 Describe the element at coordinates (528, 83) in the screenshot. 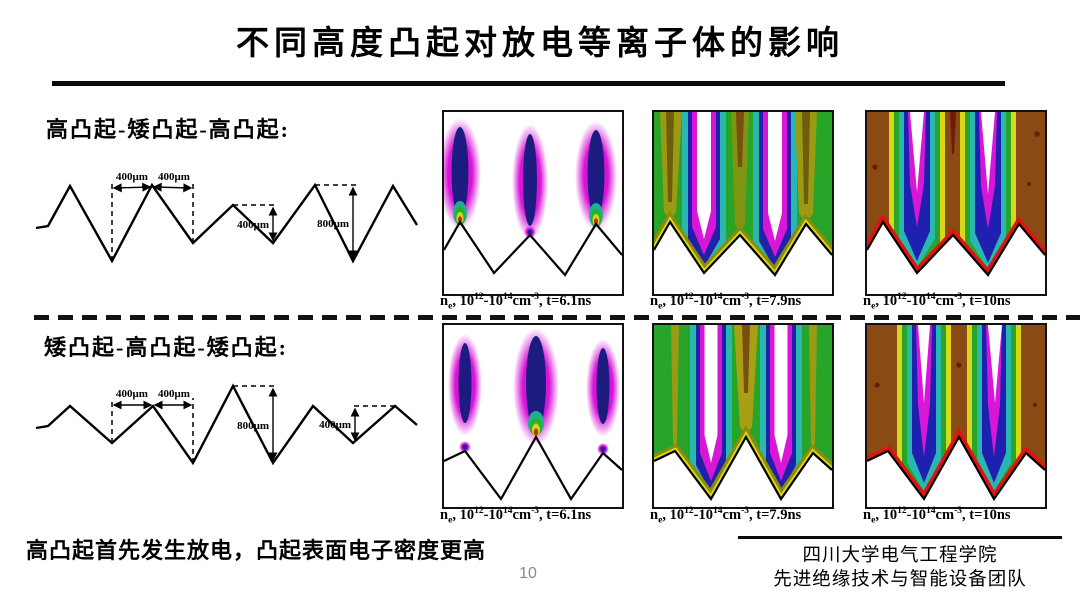

I see `title-underline` at that location.